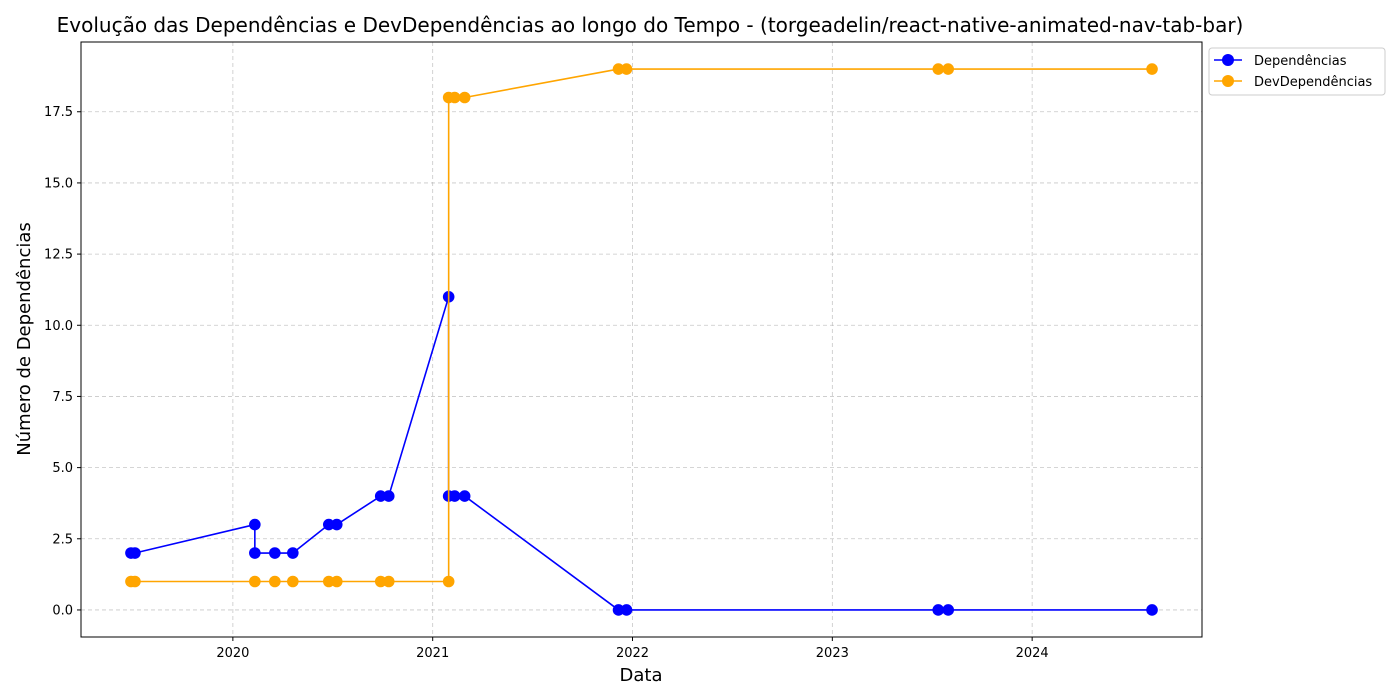  I want to click on y-tick-label: 17.5, so click(58, 112).